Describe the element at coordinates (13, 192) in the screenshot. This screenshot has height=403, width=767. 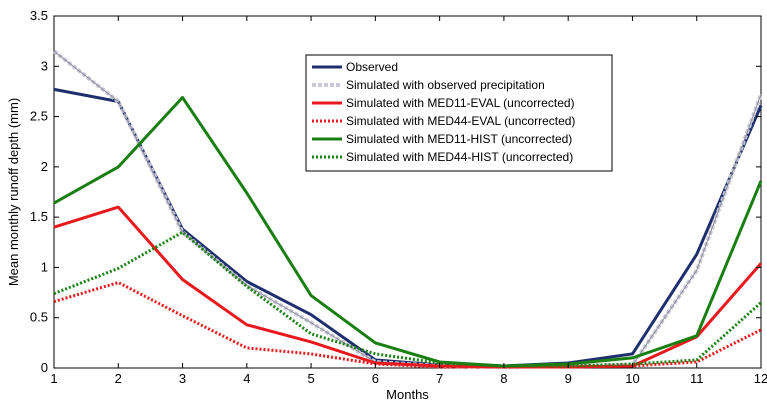
I see `y-axis-title: Mean monthly runoff depth (mm)` at that location.